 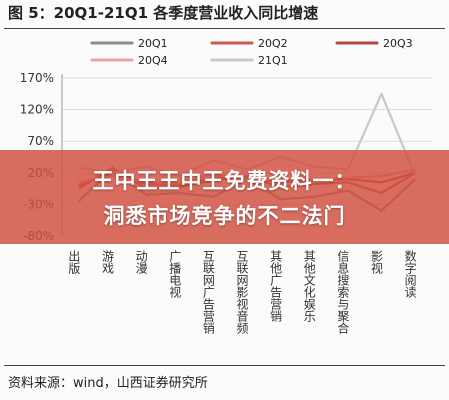 What do you see at coordinates (410, 274) in the screenshot?
I see `category-label: 数字阅读` at bounding box center [410, 274].